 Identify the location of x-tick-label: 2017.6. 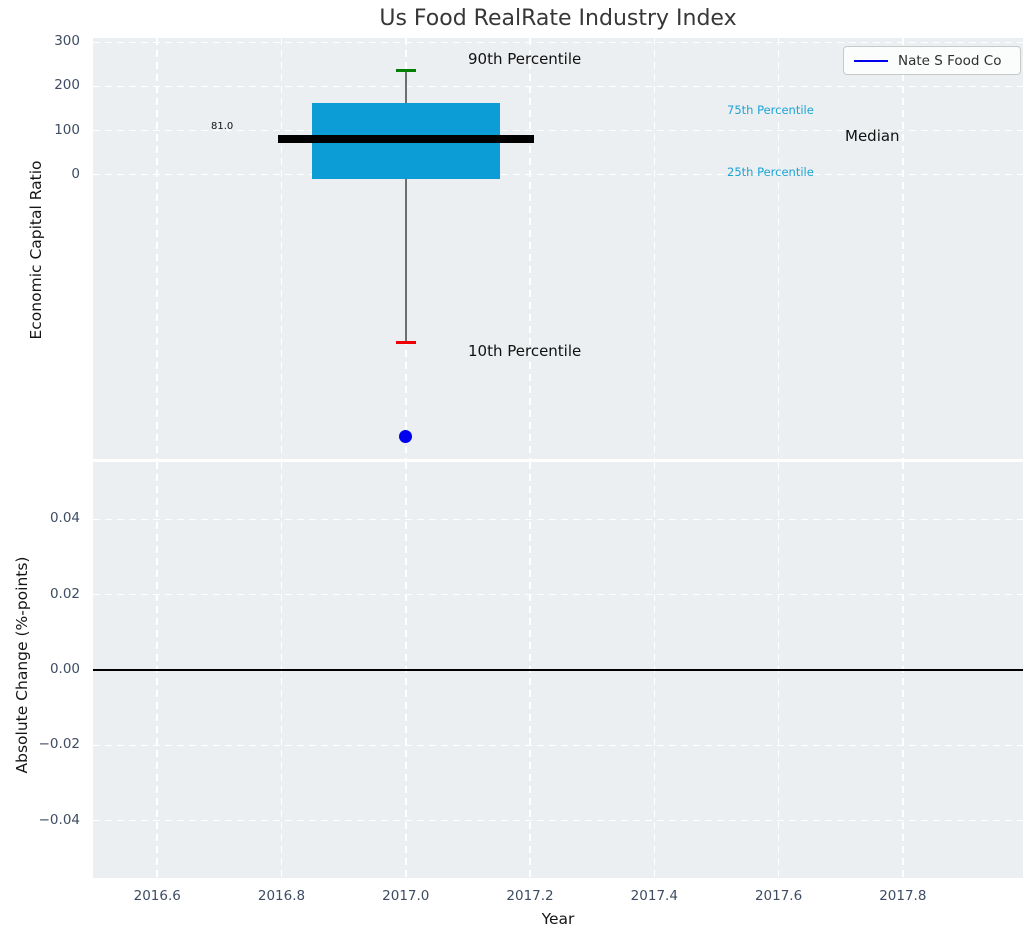
(778, 896).